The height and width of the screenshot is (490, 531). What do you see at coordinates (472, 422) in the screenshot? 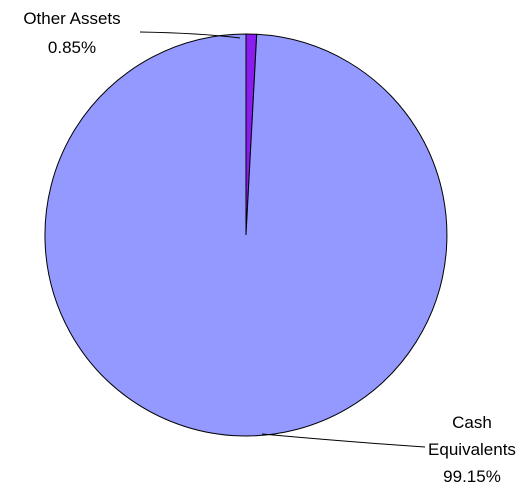
I see `slice-label-cash: Cash` at bounding box center [472, 422].